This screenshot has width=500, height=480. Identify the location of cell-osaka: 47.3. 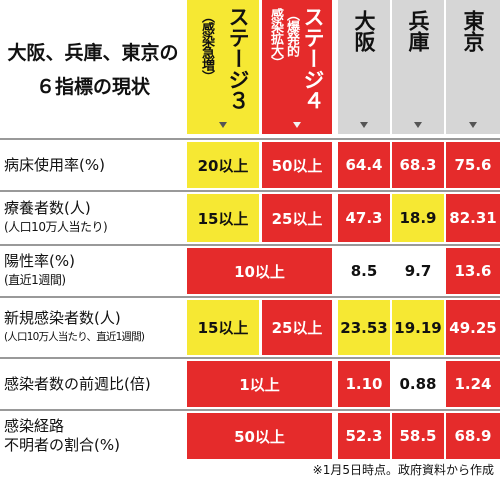
(364, 218).